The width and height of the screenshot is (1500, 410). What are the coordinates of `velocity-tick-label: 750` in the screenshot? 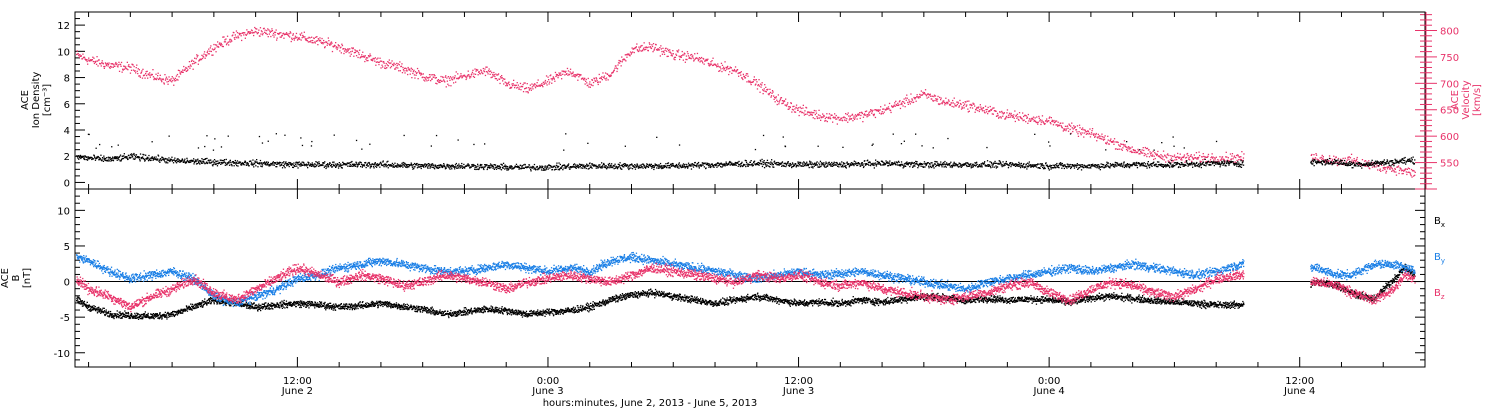 It's located at (1449, 58).